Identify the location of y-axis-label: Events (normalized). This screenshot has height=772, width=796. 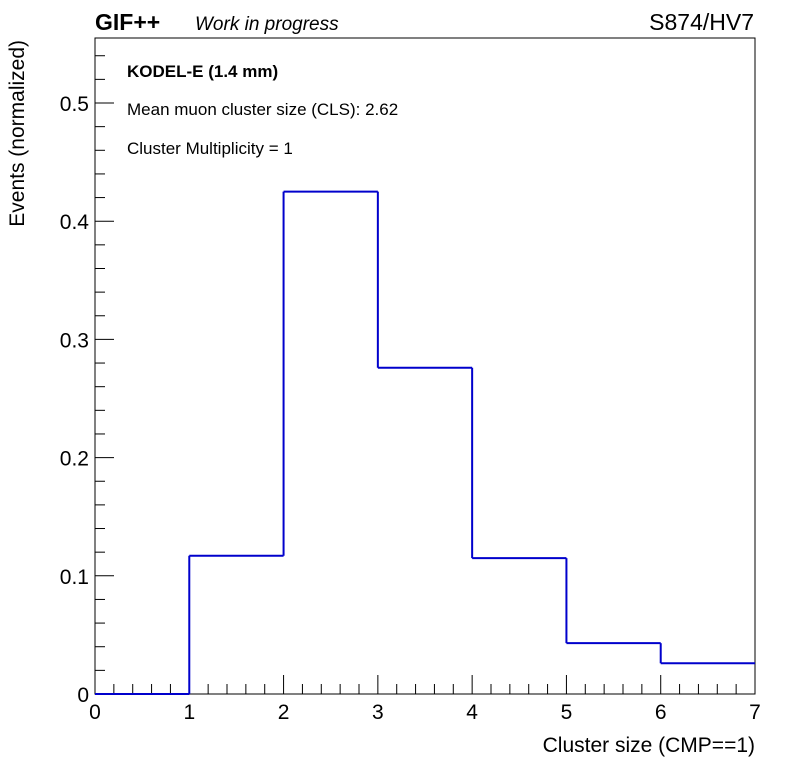
(17, 133).